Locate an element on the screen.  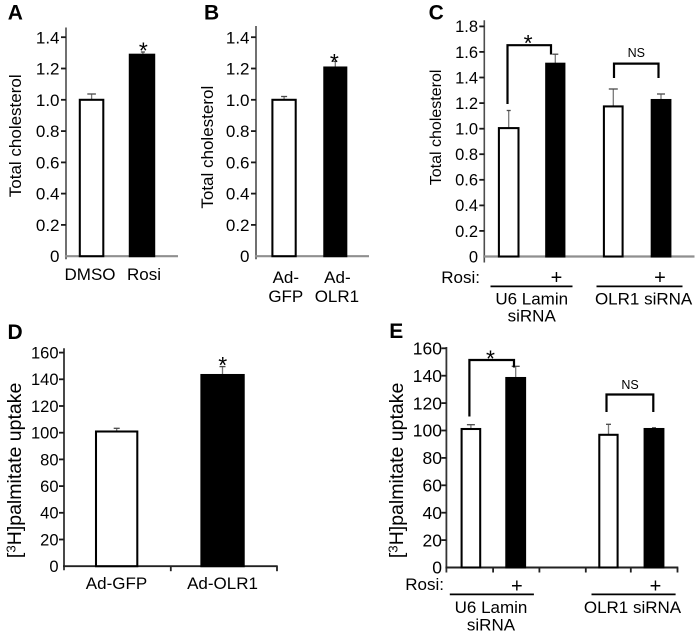
svg-text: A is located at coordinates (15, 13).